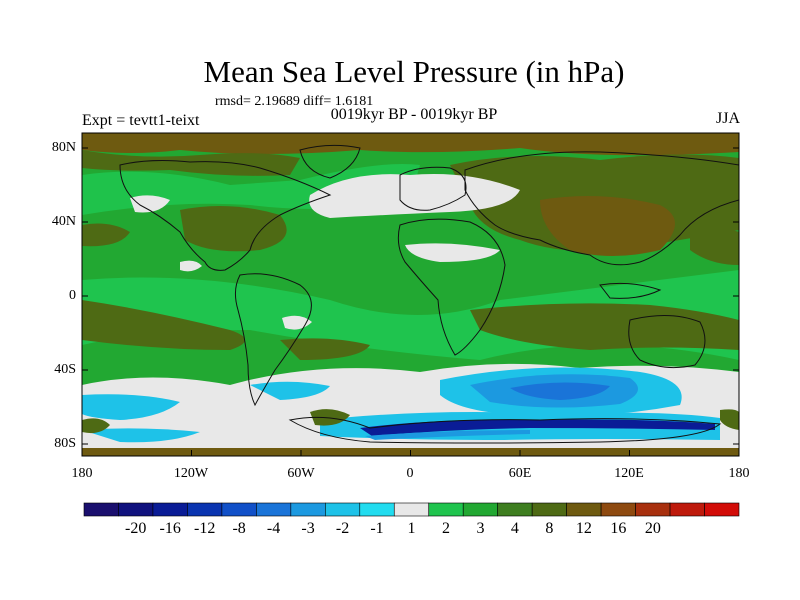 The width and height of the screenshot is (800, 600). I want to click on season-label: JJA, so click(728, 118).